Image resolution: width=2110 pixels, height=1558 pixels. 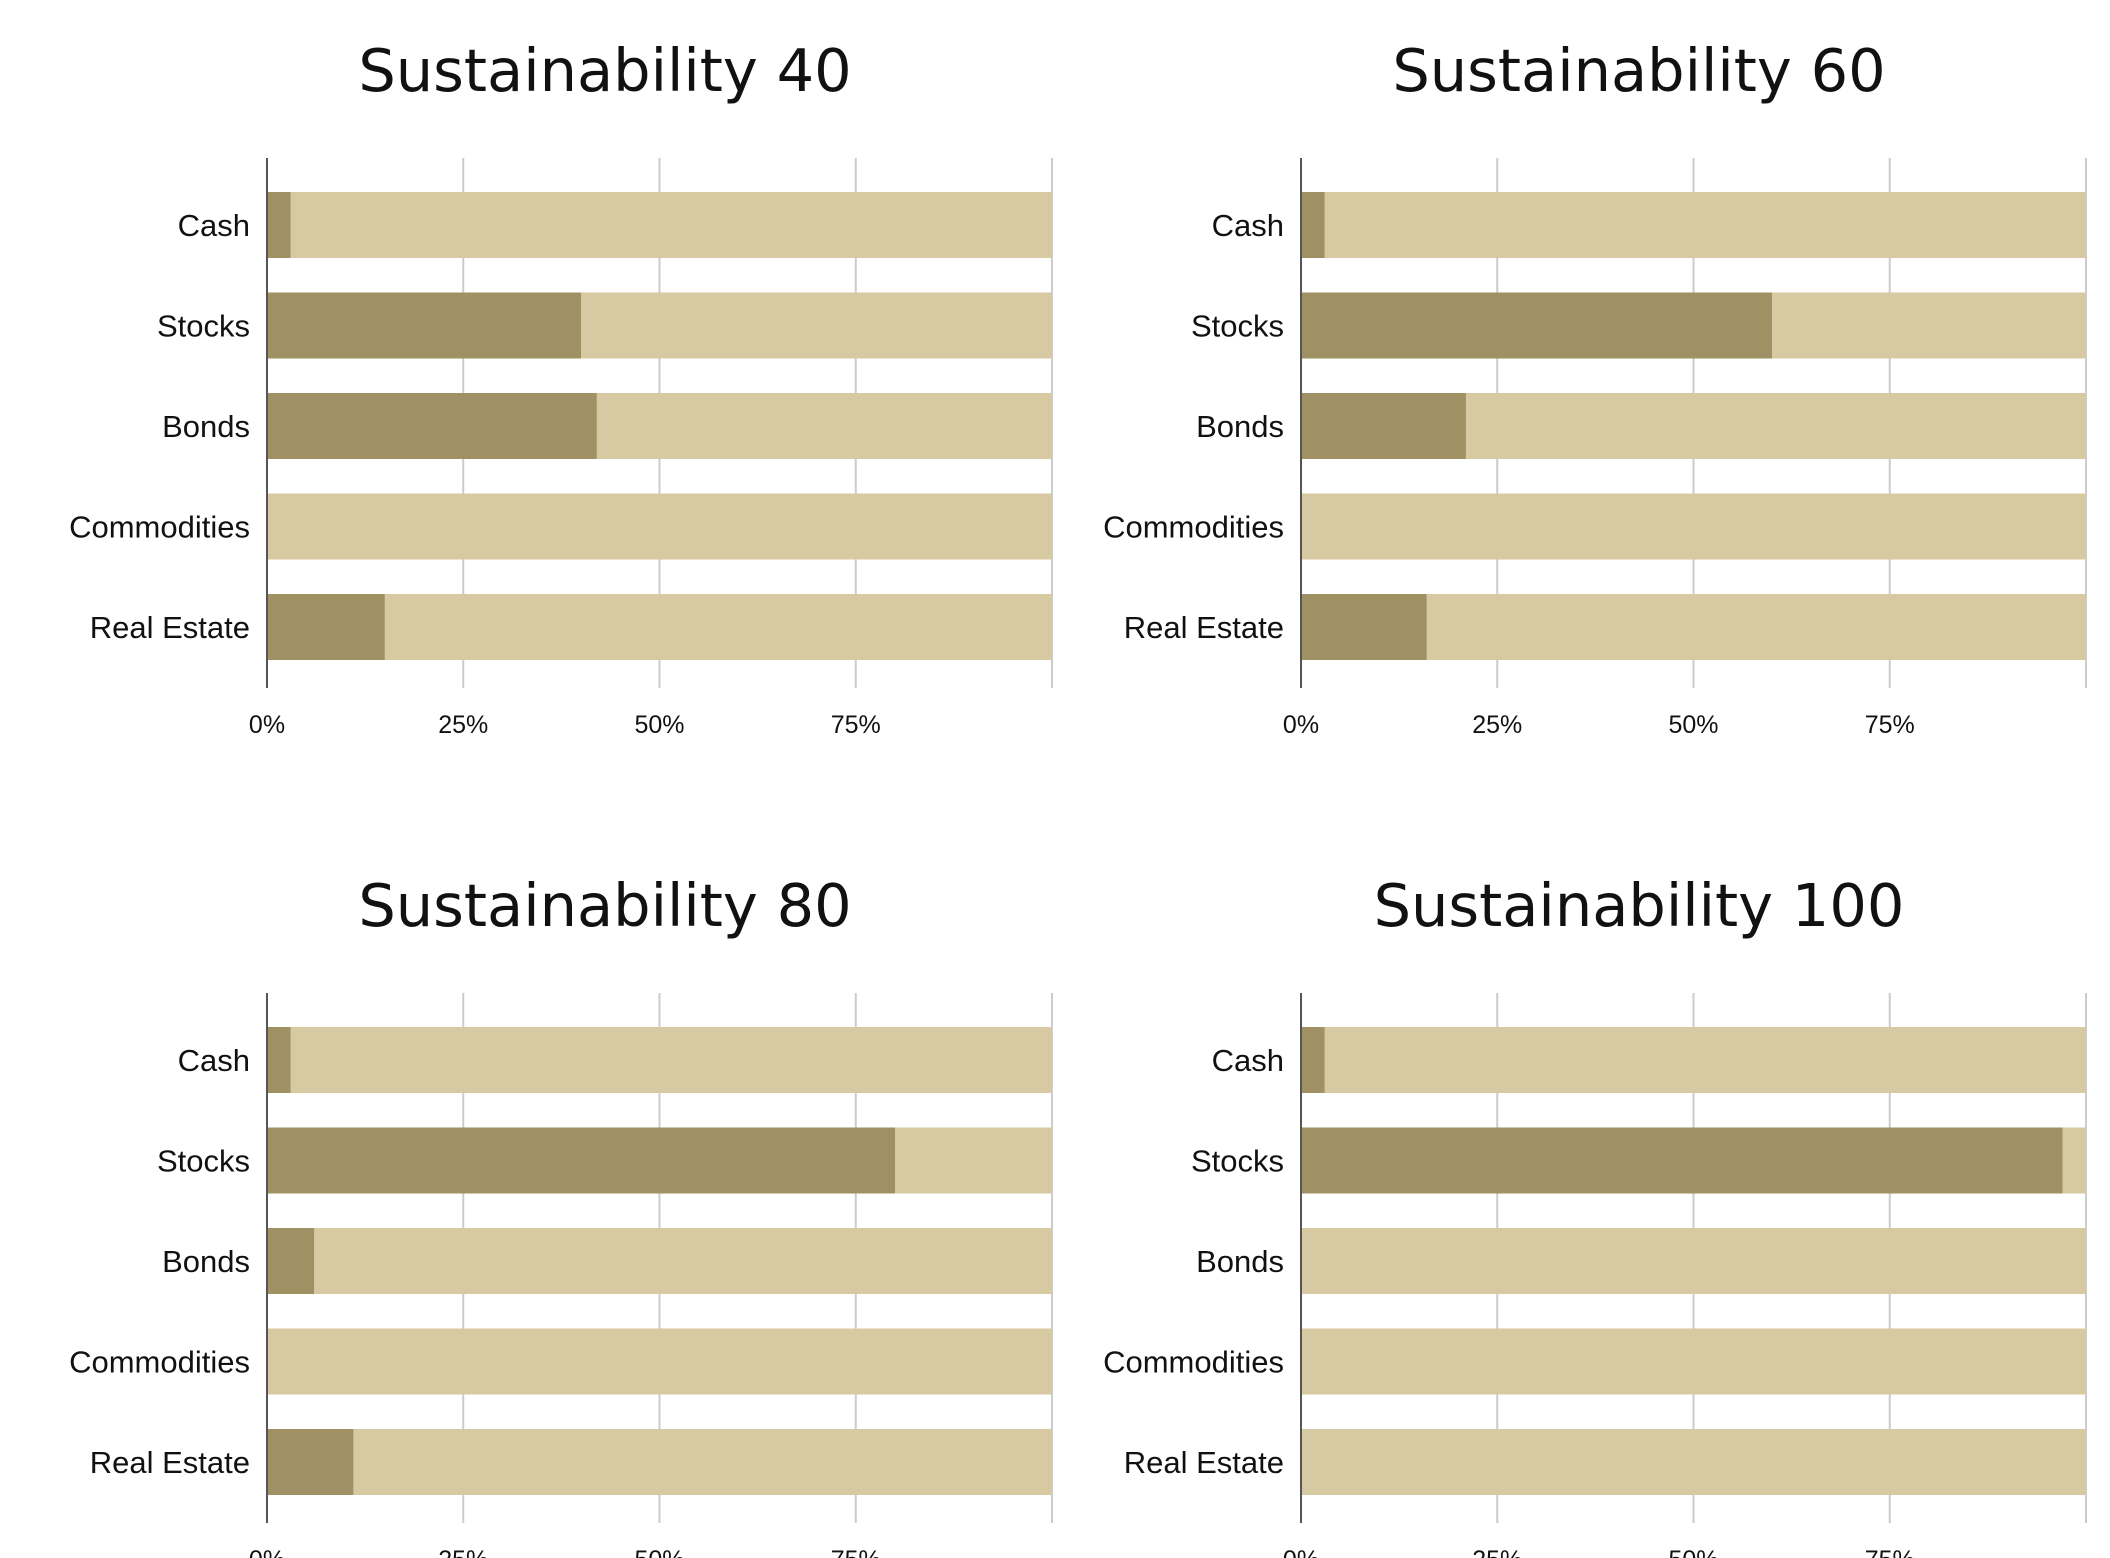 What do you see at coordinates (604, 70) in the screenshot?
I see `chart-title: Sustainability 40` at bounding box center [604, 70].